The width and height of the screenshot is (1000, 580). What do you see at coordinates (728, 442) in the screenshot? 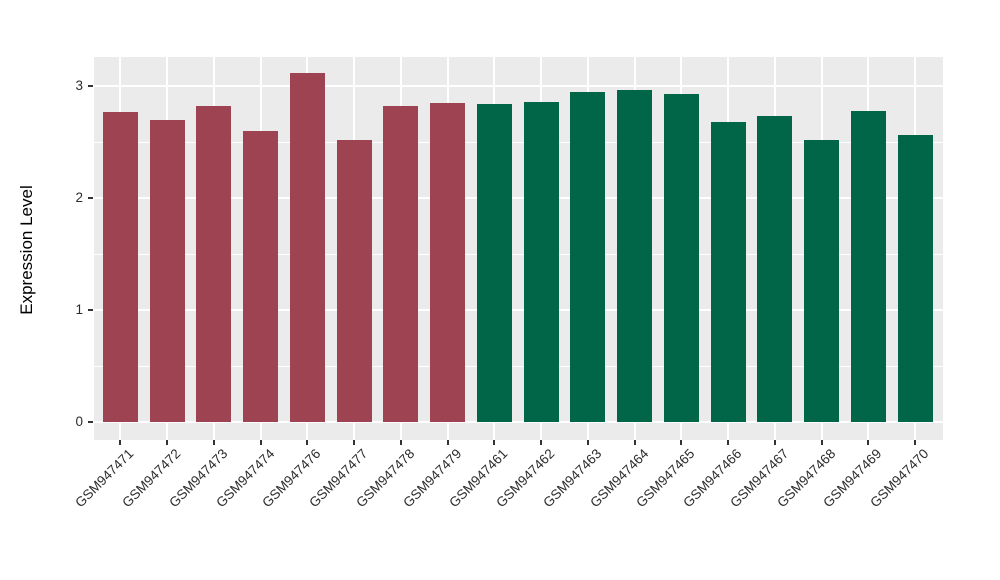
I see `x-tick-mark-GSM947466` at bounding box center [728, 442].